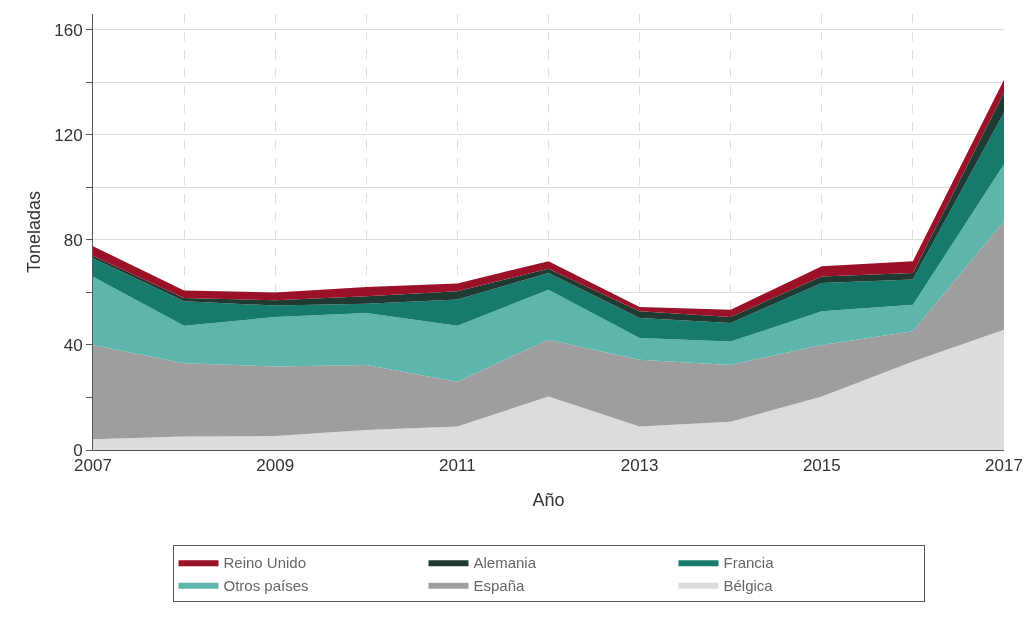 The width and height of the screenshot is (1035, 634). Describe the element at coordinates (749, 563) in the screenshot. I see `legend-label: Francia` at that location.